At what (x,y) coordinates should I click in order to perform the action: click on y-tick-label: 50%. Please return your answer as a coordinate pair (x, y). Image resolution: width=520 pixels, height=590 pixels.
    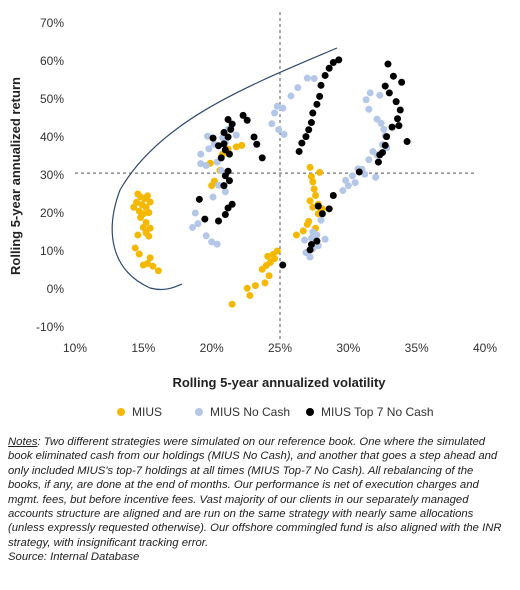
    Looking at the image, I should click on (52, 99).